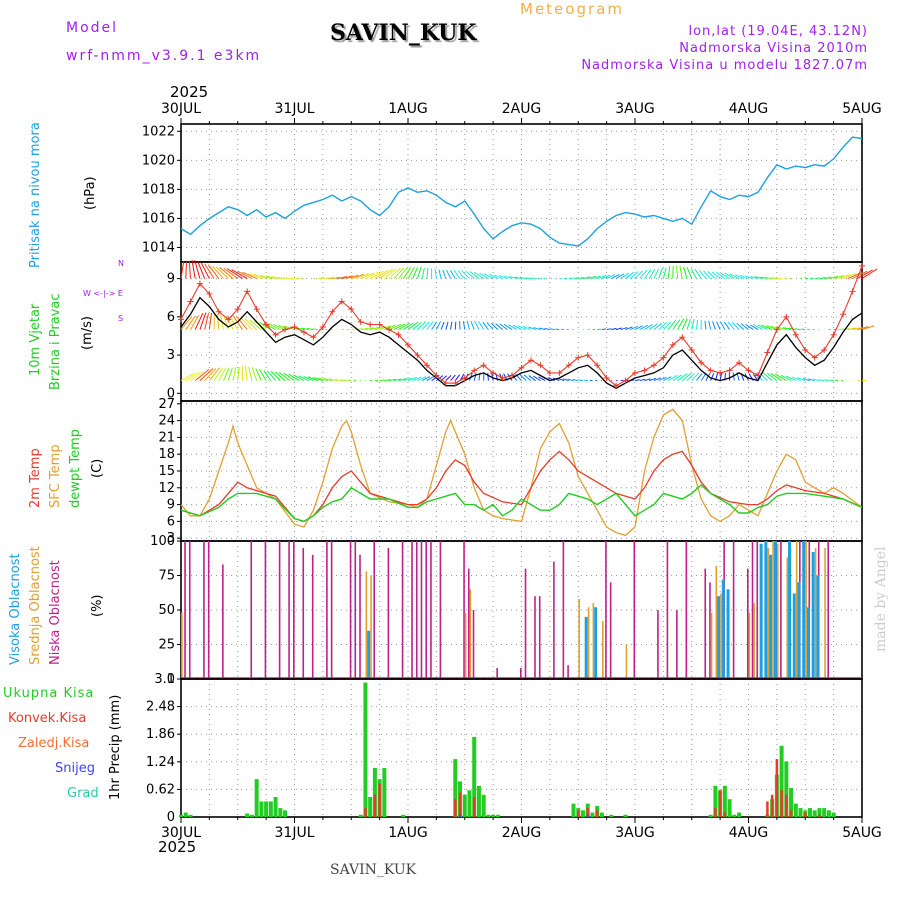  Describe the element at coordinates (521, 503) in the screenshot. I see `dewpt-line` at that location.